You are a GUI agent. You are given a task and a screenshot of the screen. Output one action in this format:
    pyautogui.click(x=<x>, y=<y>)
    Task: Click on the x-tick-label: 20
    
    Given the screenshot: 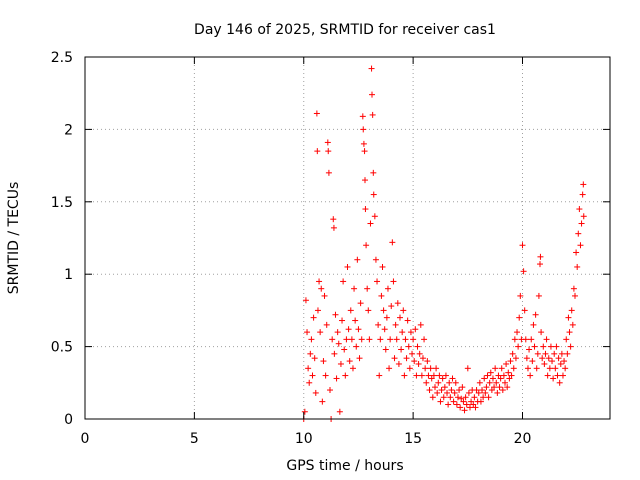 What is the action you would take?
    pyautogui.click(x=523, y=439)
    